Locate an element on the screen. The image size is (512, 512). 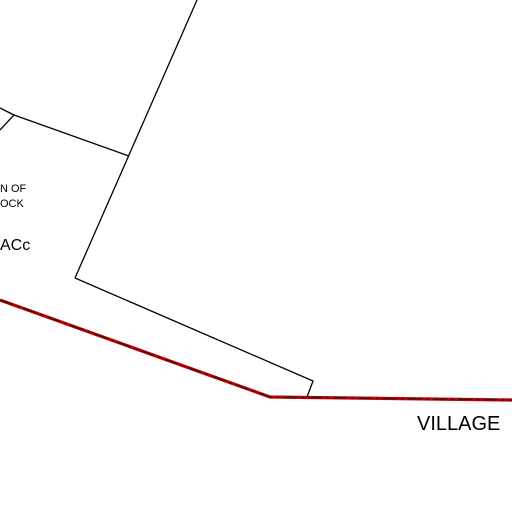
parcel-line-south-edge is located at coordinates (194, 337).